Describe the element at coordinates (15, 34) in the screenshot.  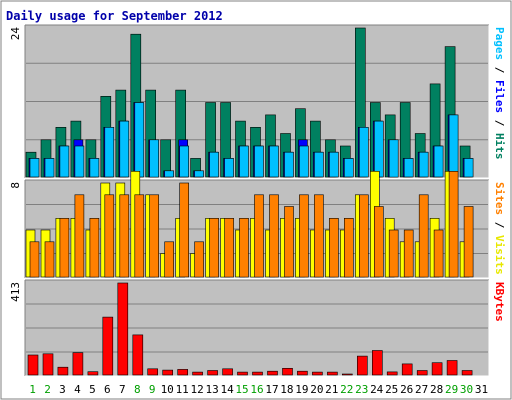
I see `panel-pages-files-hits-ymax-label: 24` at that location.